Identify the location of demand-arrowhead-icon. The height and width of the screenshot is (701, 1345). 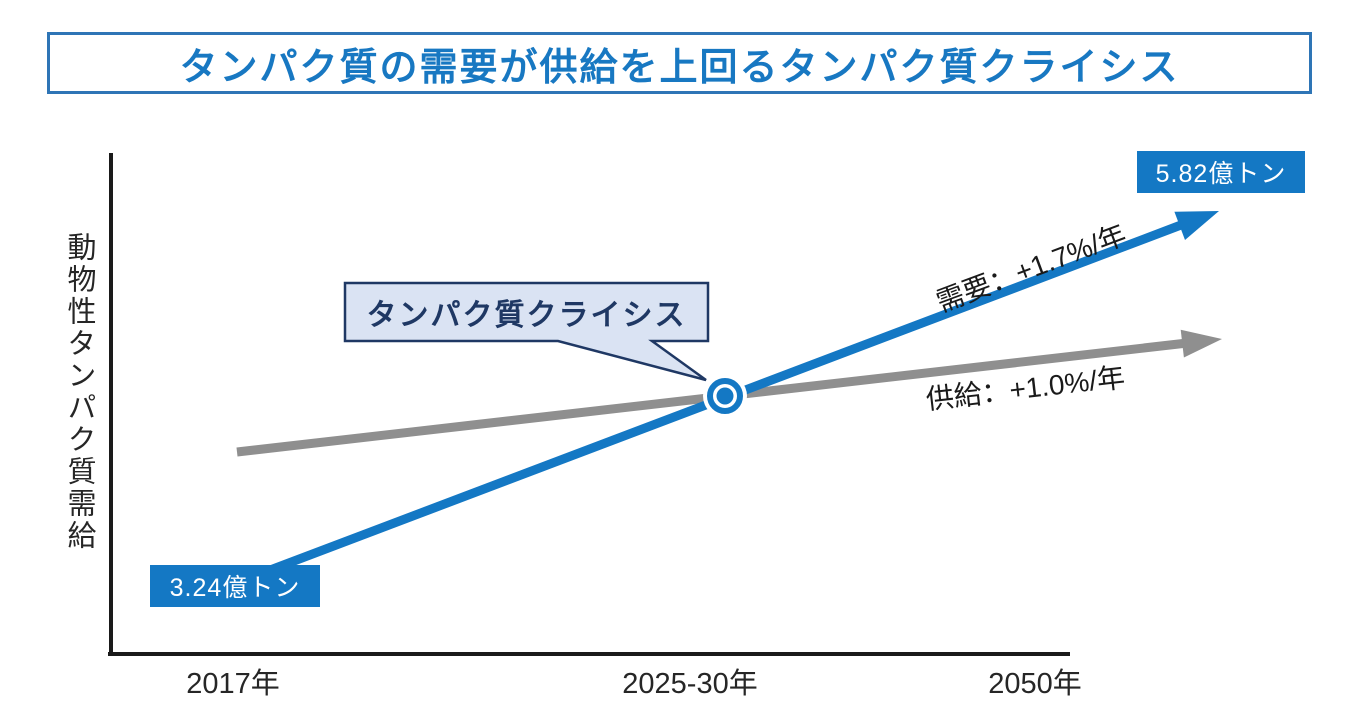
(1196, 225).